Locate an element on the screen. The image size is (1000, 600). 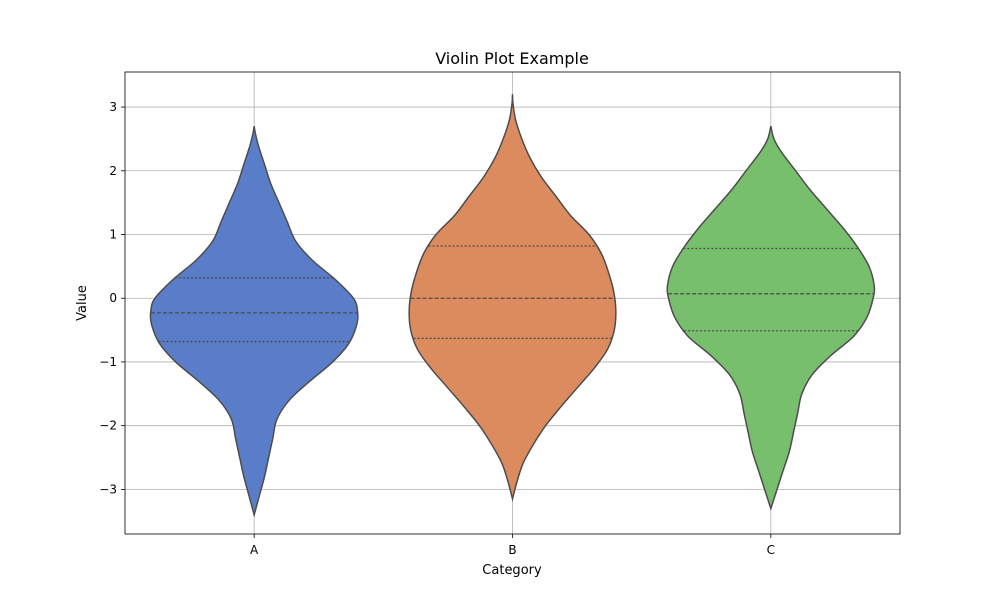
x-axis-label: Category is located at coordinates (512, 570).